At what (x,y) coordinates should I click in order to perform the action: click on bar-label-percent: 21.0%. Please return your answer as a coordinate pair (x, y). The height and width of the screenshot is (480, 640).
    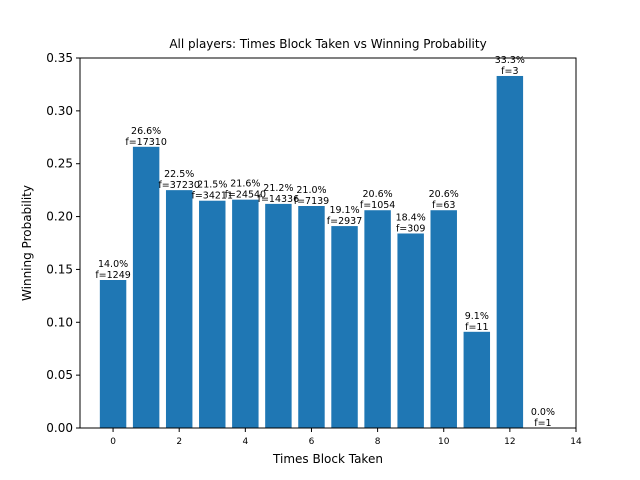
    Looking at the image, I should click on (311, 190).